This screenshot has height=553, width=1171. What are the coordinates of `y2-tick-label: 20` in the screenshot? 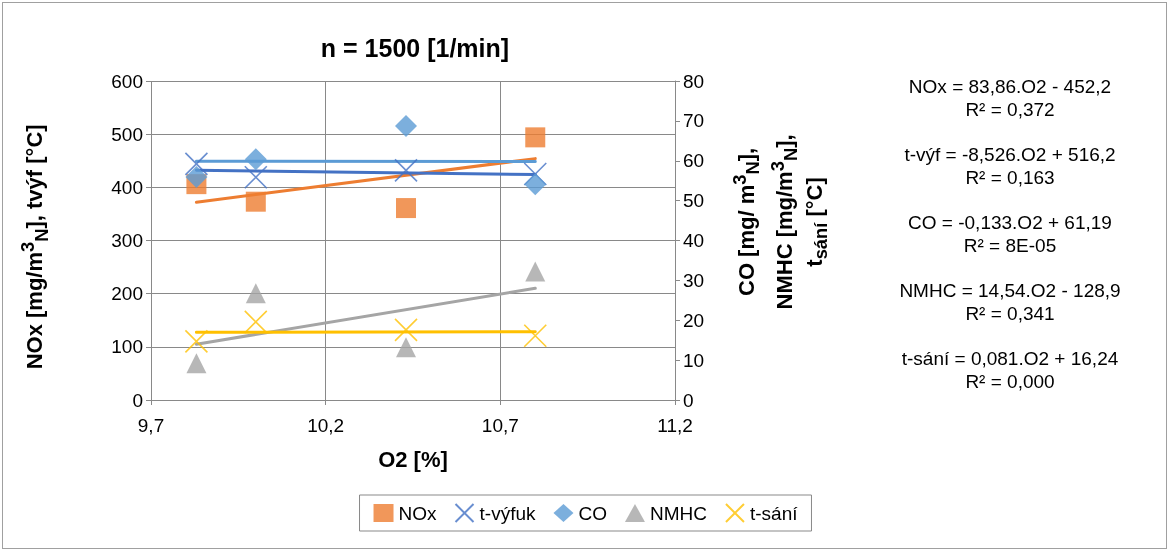 It's located at (694, 320).